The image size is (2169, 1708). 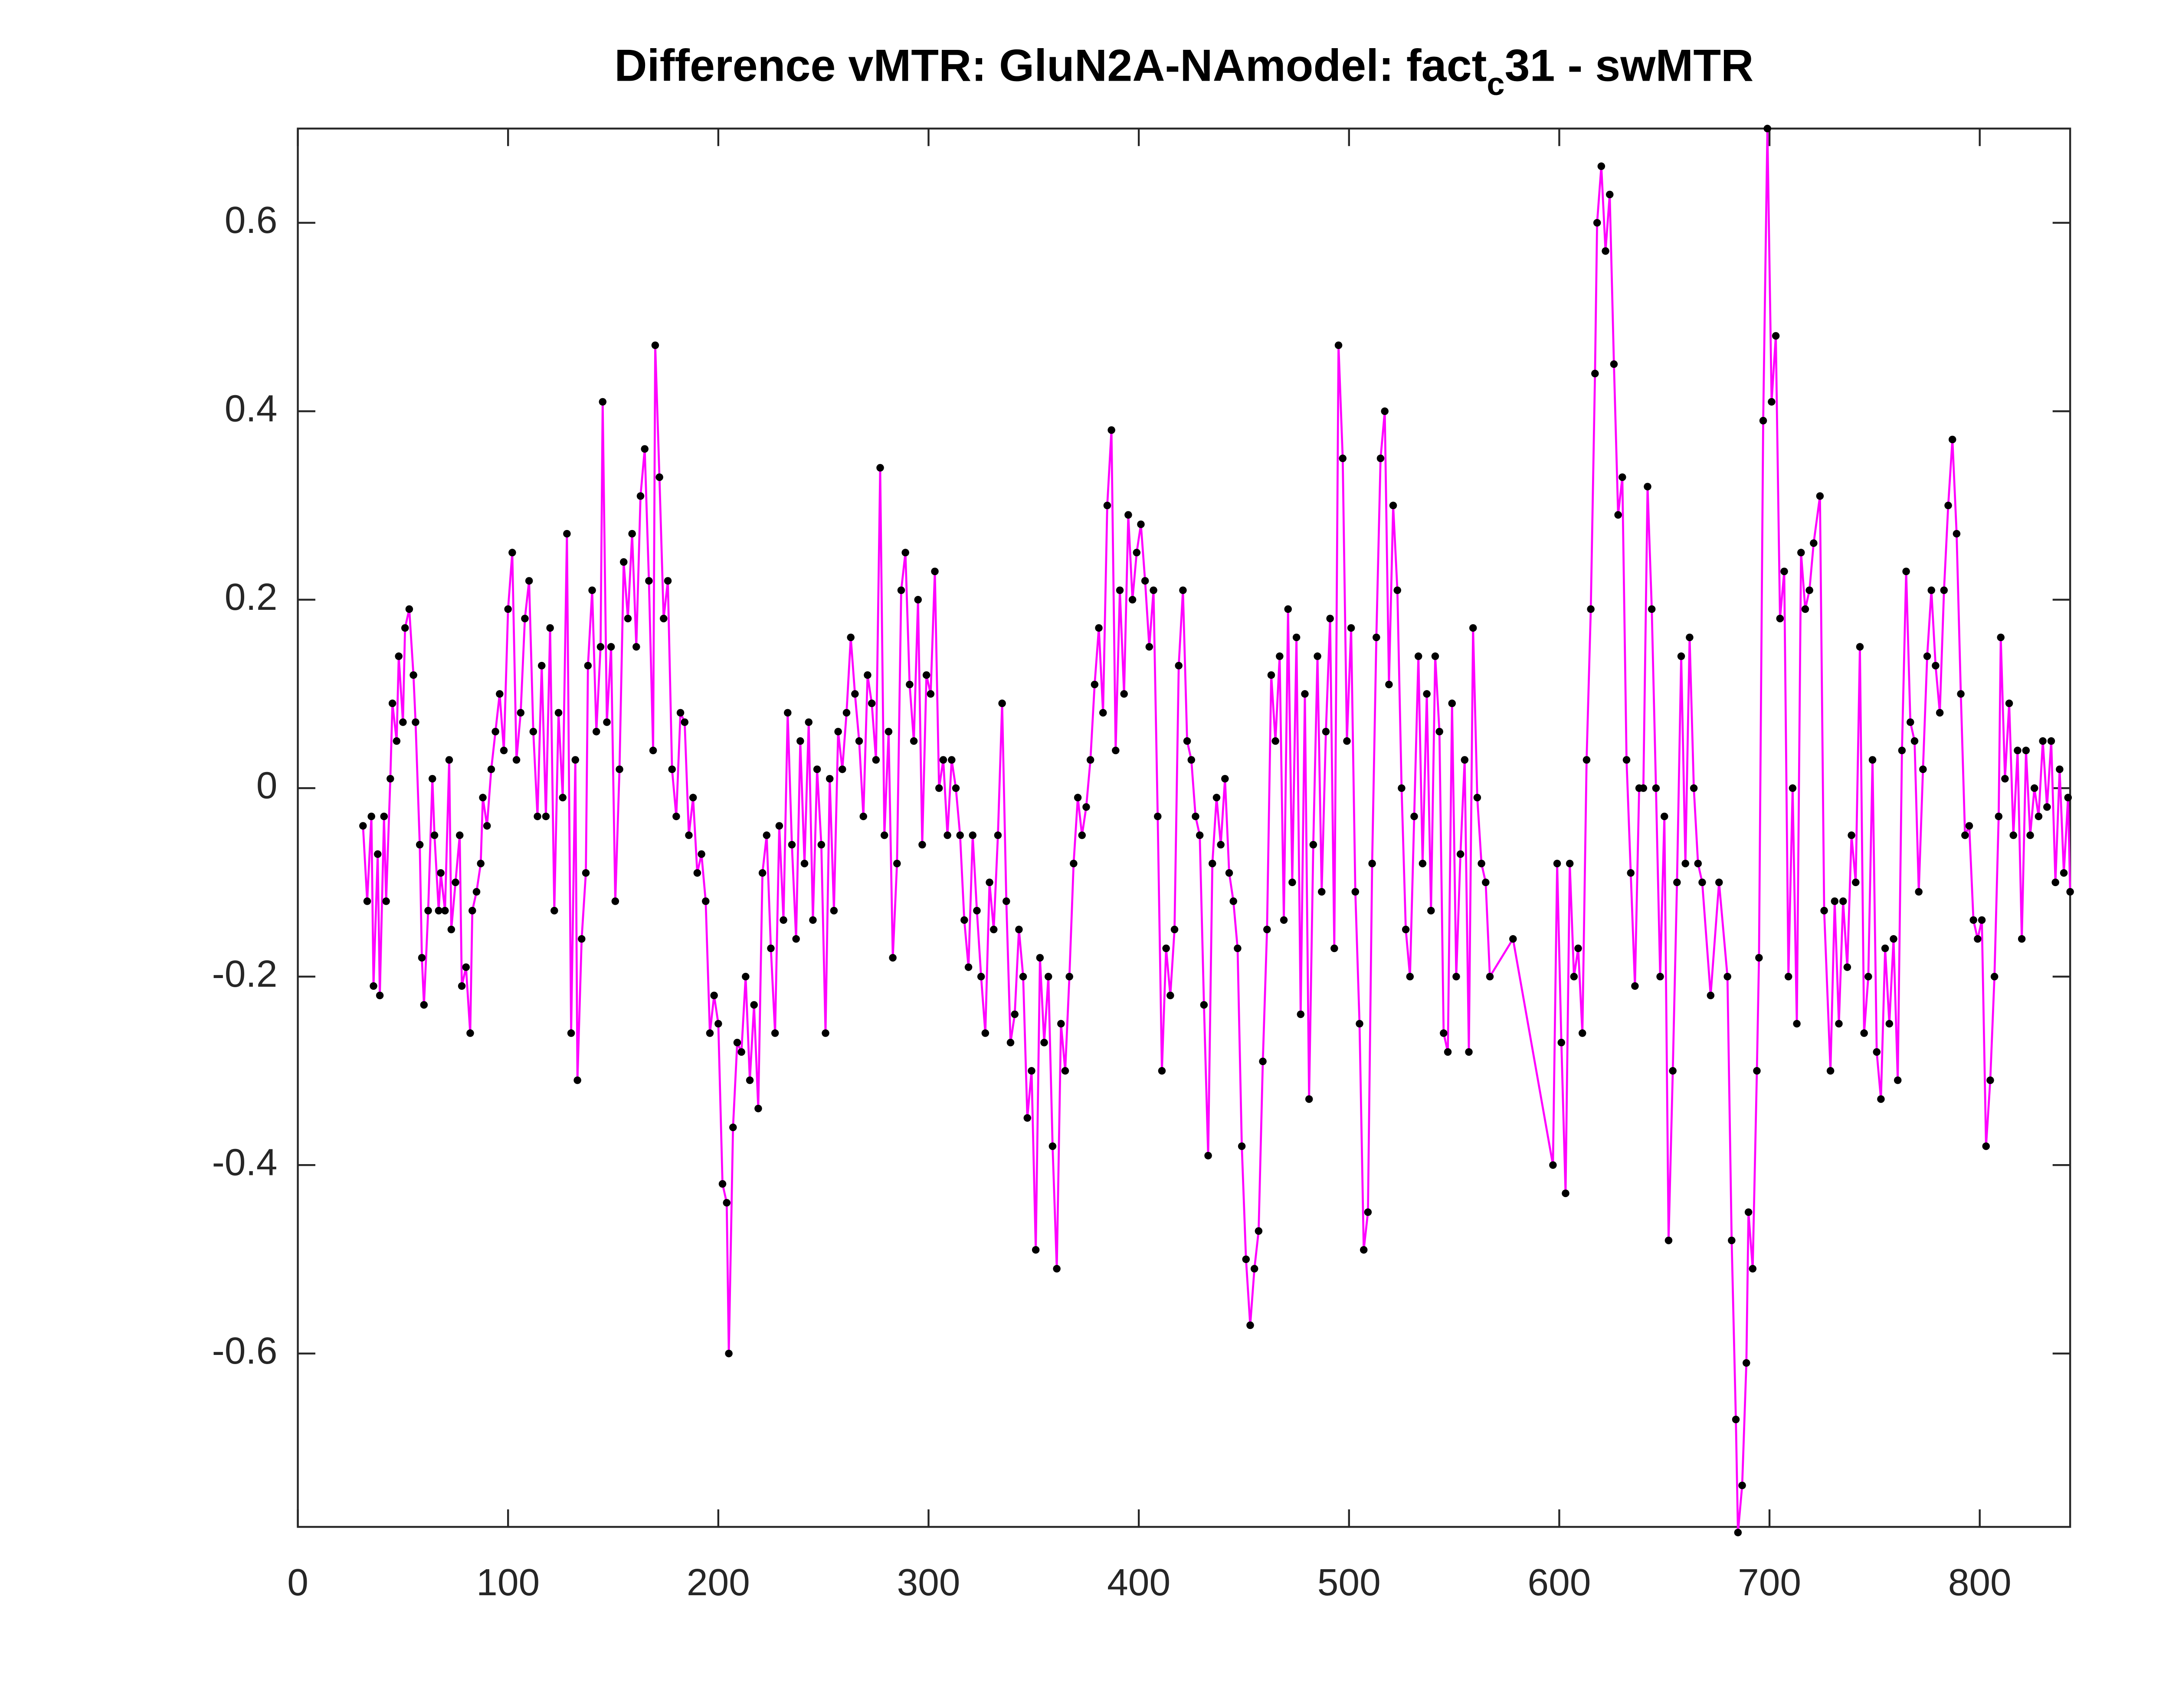 I want to click on y-tick-label: 0.4, so click(x=251, y=408).